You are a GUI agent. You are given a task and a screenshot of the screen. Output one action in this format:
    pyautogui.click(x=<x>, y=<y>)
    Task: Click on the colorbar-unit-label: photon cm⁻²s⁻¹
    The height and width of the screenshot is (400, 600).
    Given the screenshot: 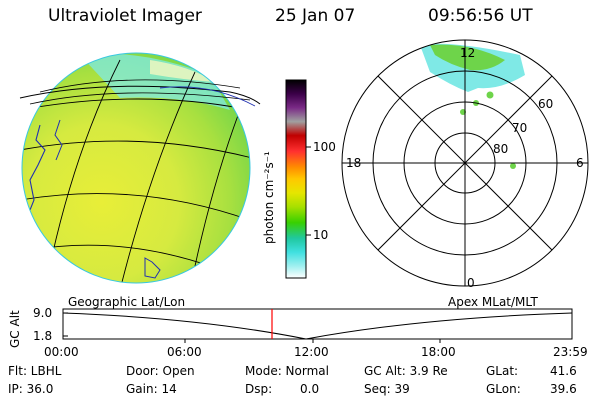 What is the action you would take?
    pyautogui.click(x=269, y=197)
    